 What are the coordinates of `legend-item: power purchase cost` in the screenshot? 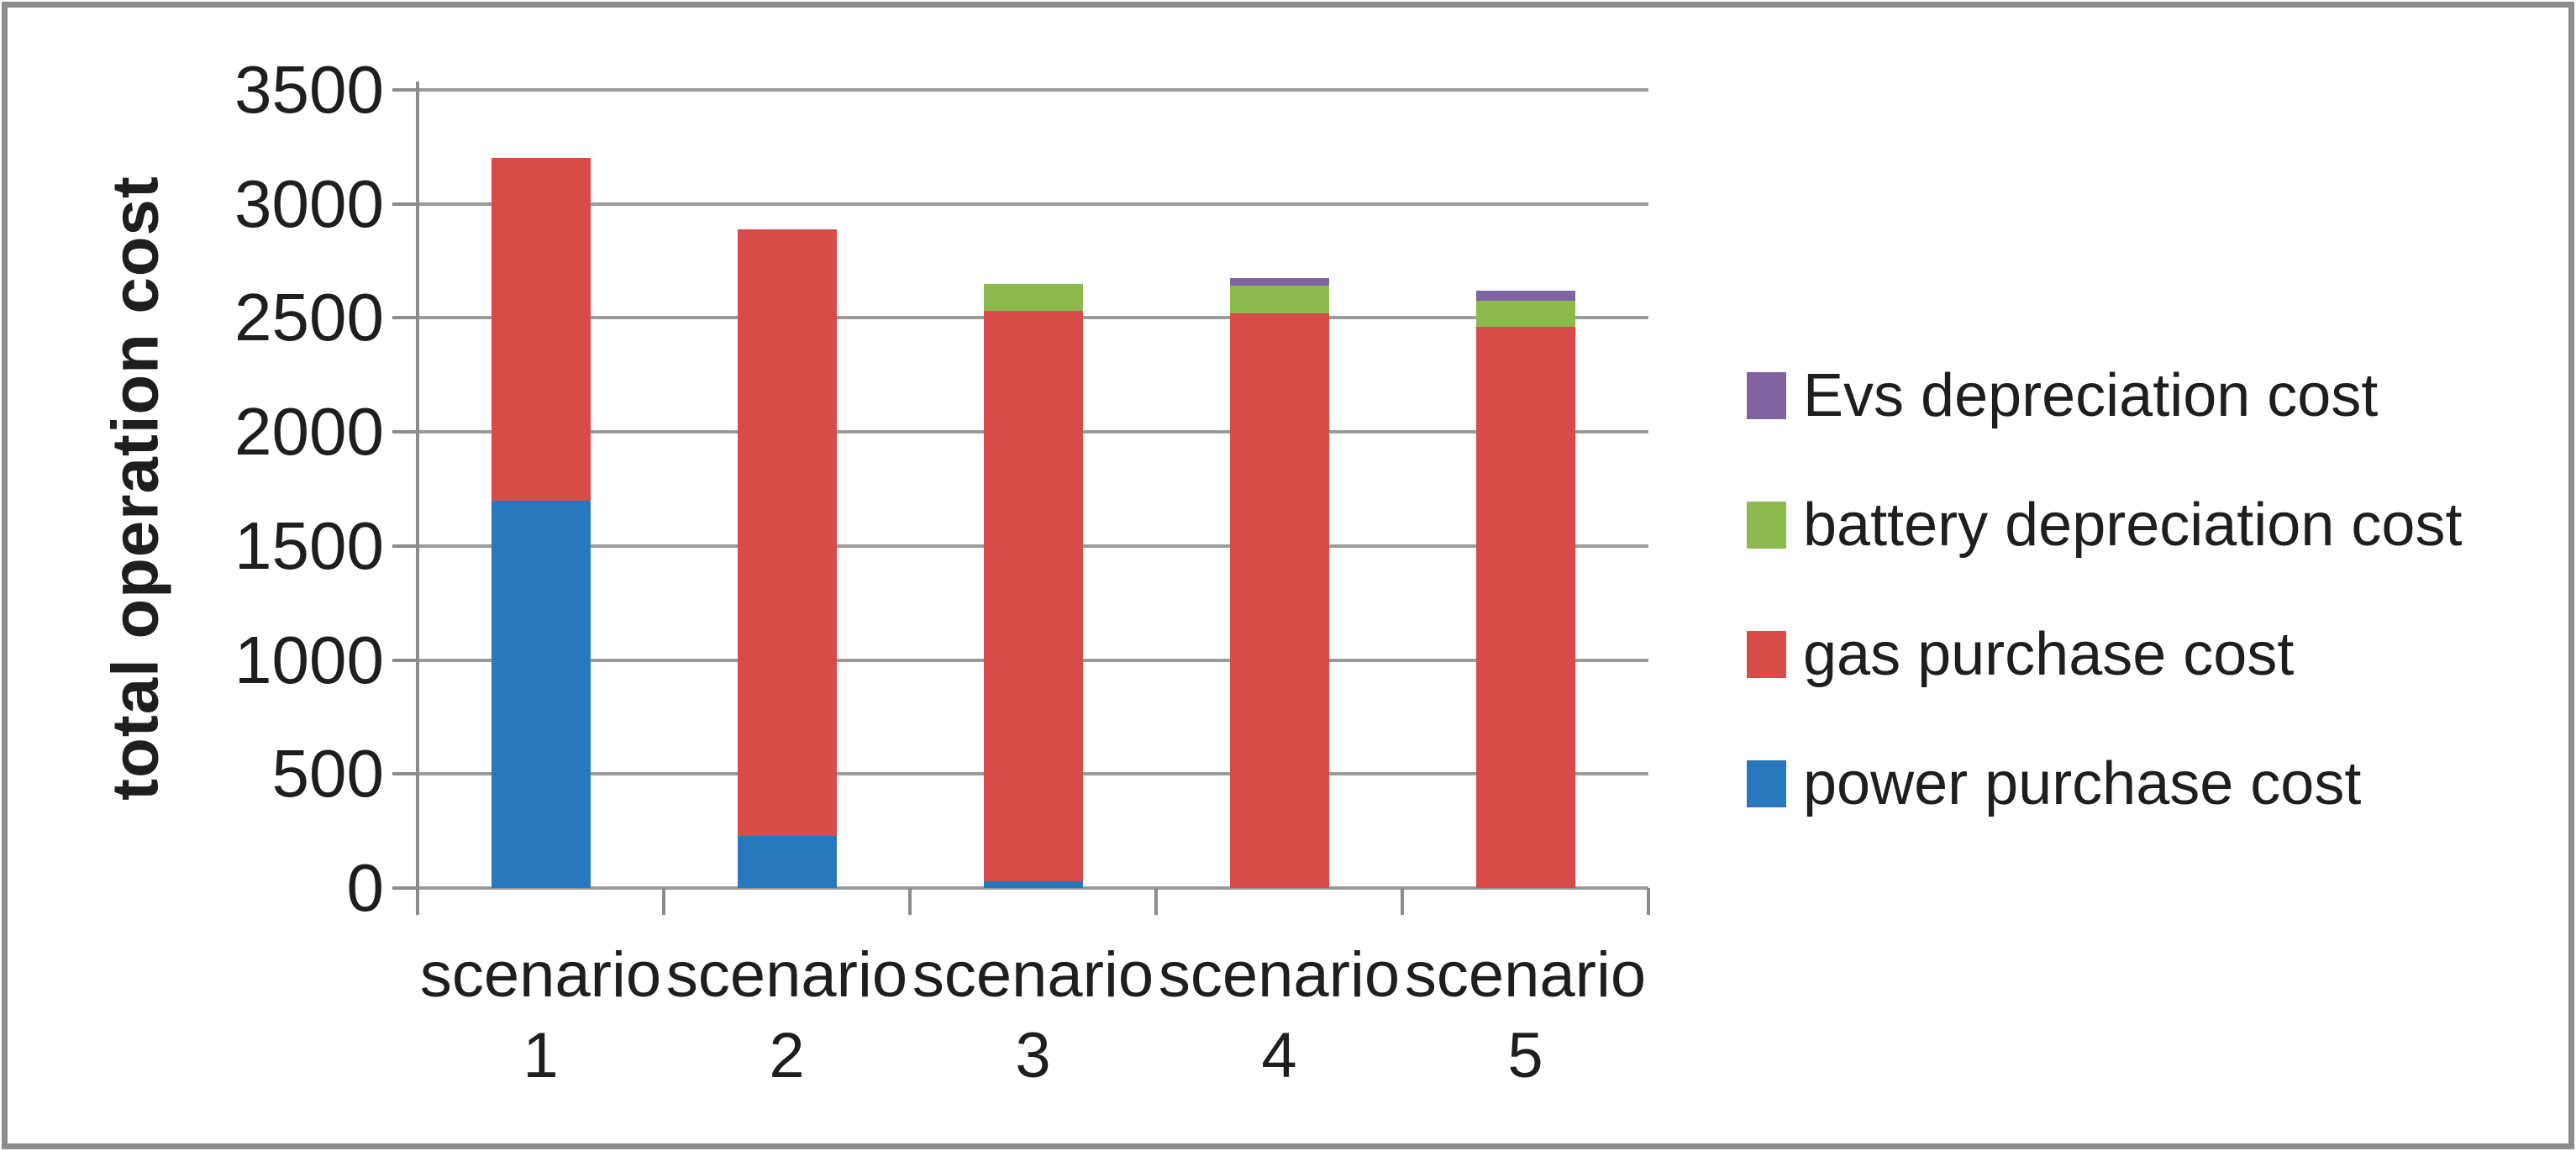 It's located at (2054, 784).